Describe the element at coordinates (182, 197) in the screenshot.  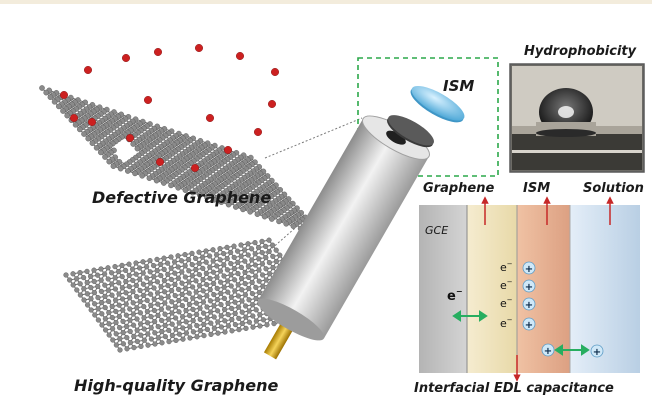
I see `defective-graphene-label: Defective Graphene` at that location.